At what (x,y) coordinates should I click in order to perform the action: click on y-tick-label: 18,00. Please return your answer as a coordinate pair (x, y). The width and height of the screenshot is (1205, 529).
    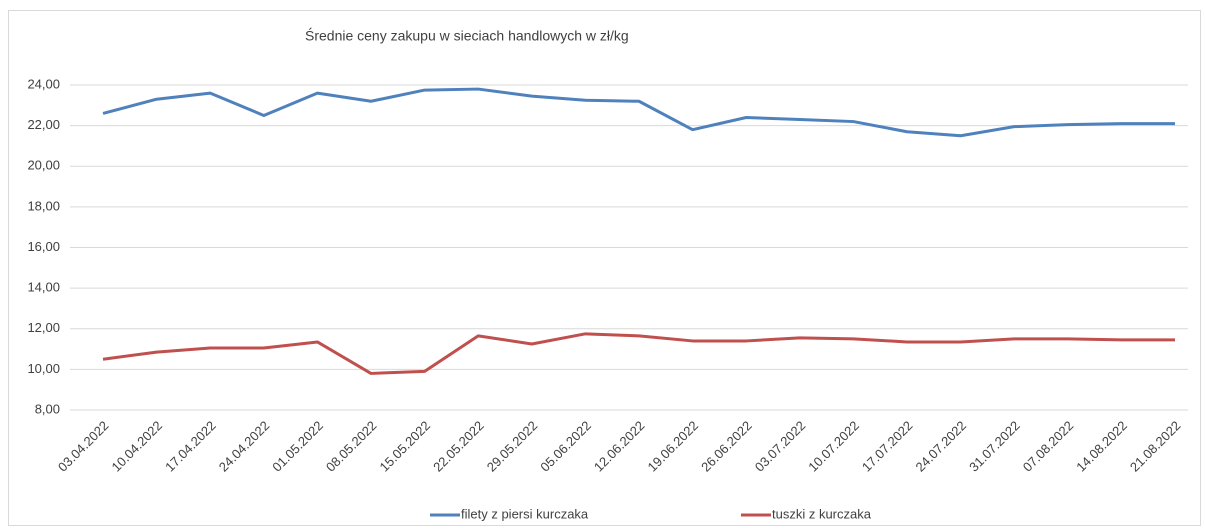
    Looking at the image, I should click on (43, 205).